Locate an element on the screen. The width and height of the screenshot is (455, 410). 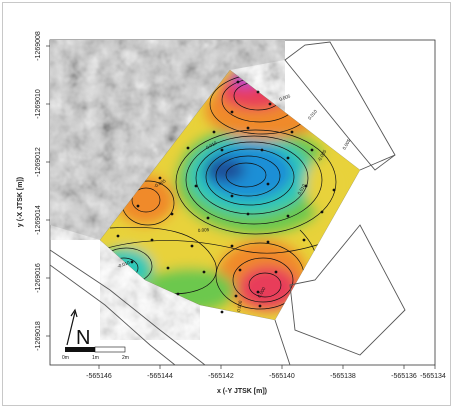
x-tick-label: -565134 is located at coordinates (433, 376).